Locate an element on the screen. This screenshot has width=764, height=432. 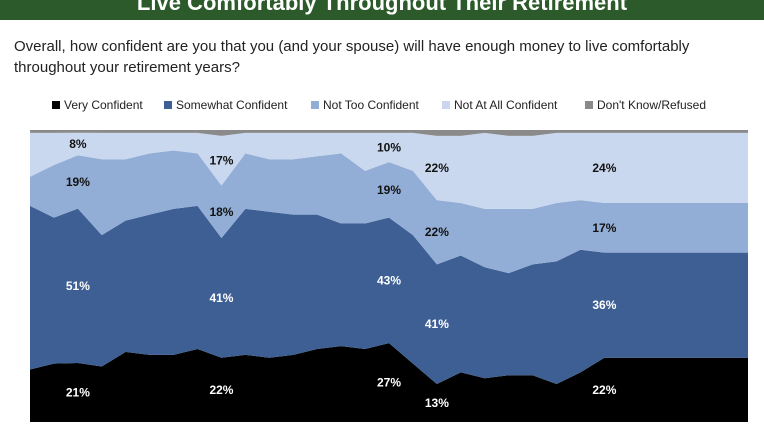
data-label: 43% is located at coordinates (389, 280).